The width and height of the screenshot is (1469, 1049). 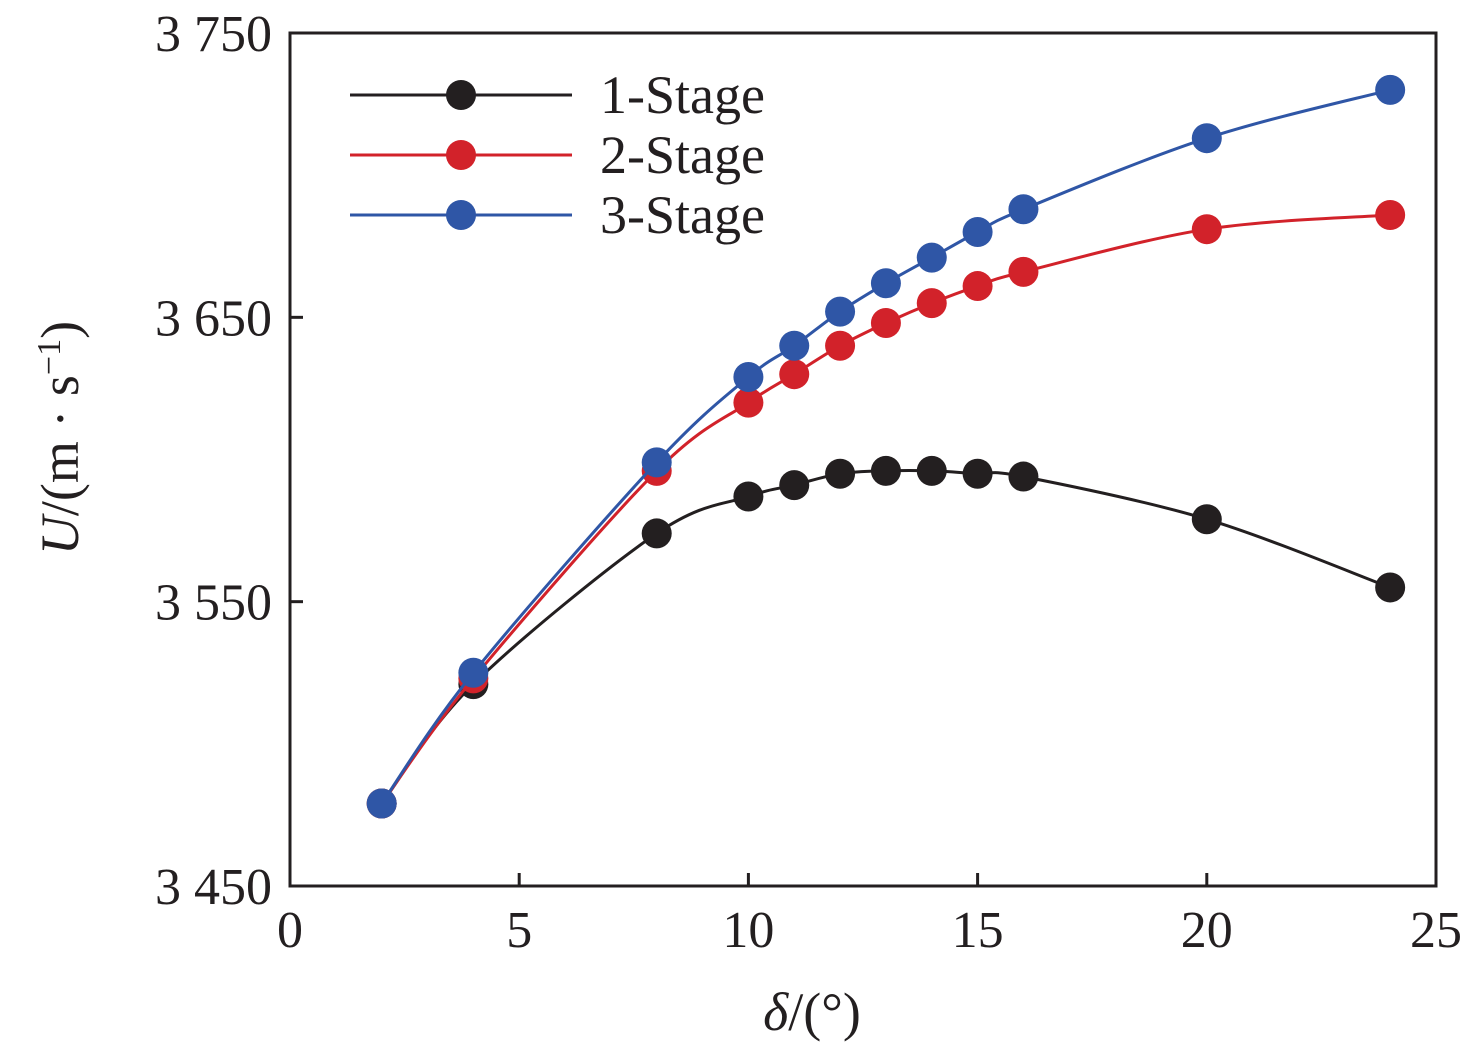 What do you see at coordinates (682, 215) in the screenshot?
I see `legend-label: 3-Stage` at bounding box center [682, 215].